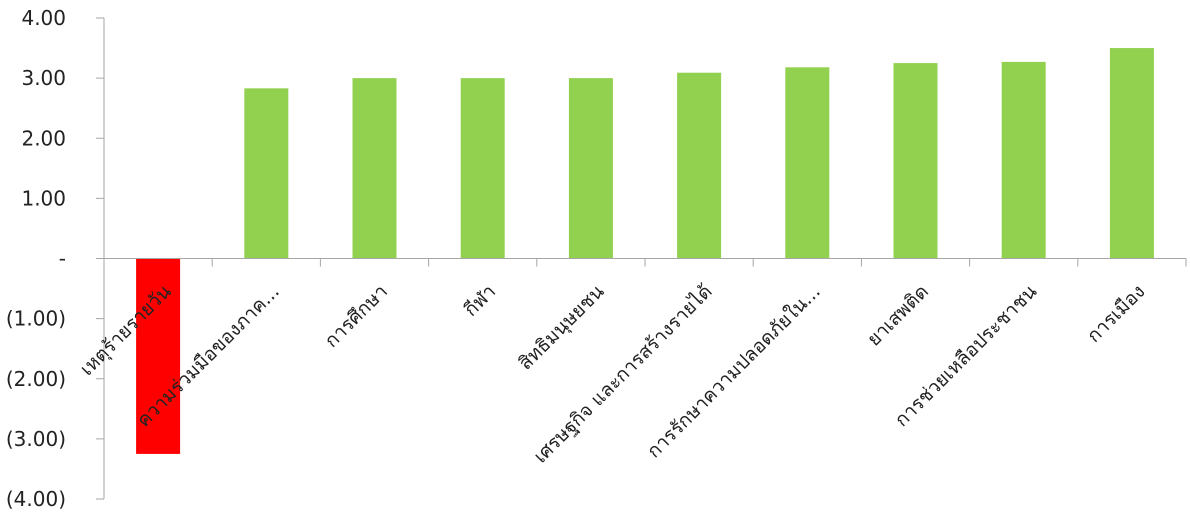 Image resolution: width=1190 pixels, height=514 pixels. Describe the element at coordinates (62, 259) in the screenshot. I see `y-tick-label: -` at that location.